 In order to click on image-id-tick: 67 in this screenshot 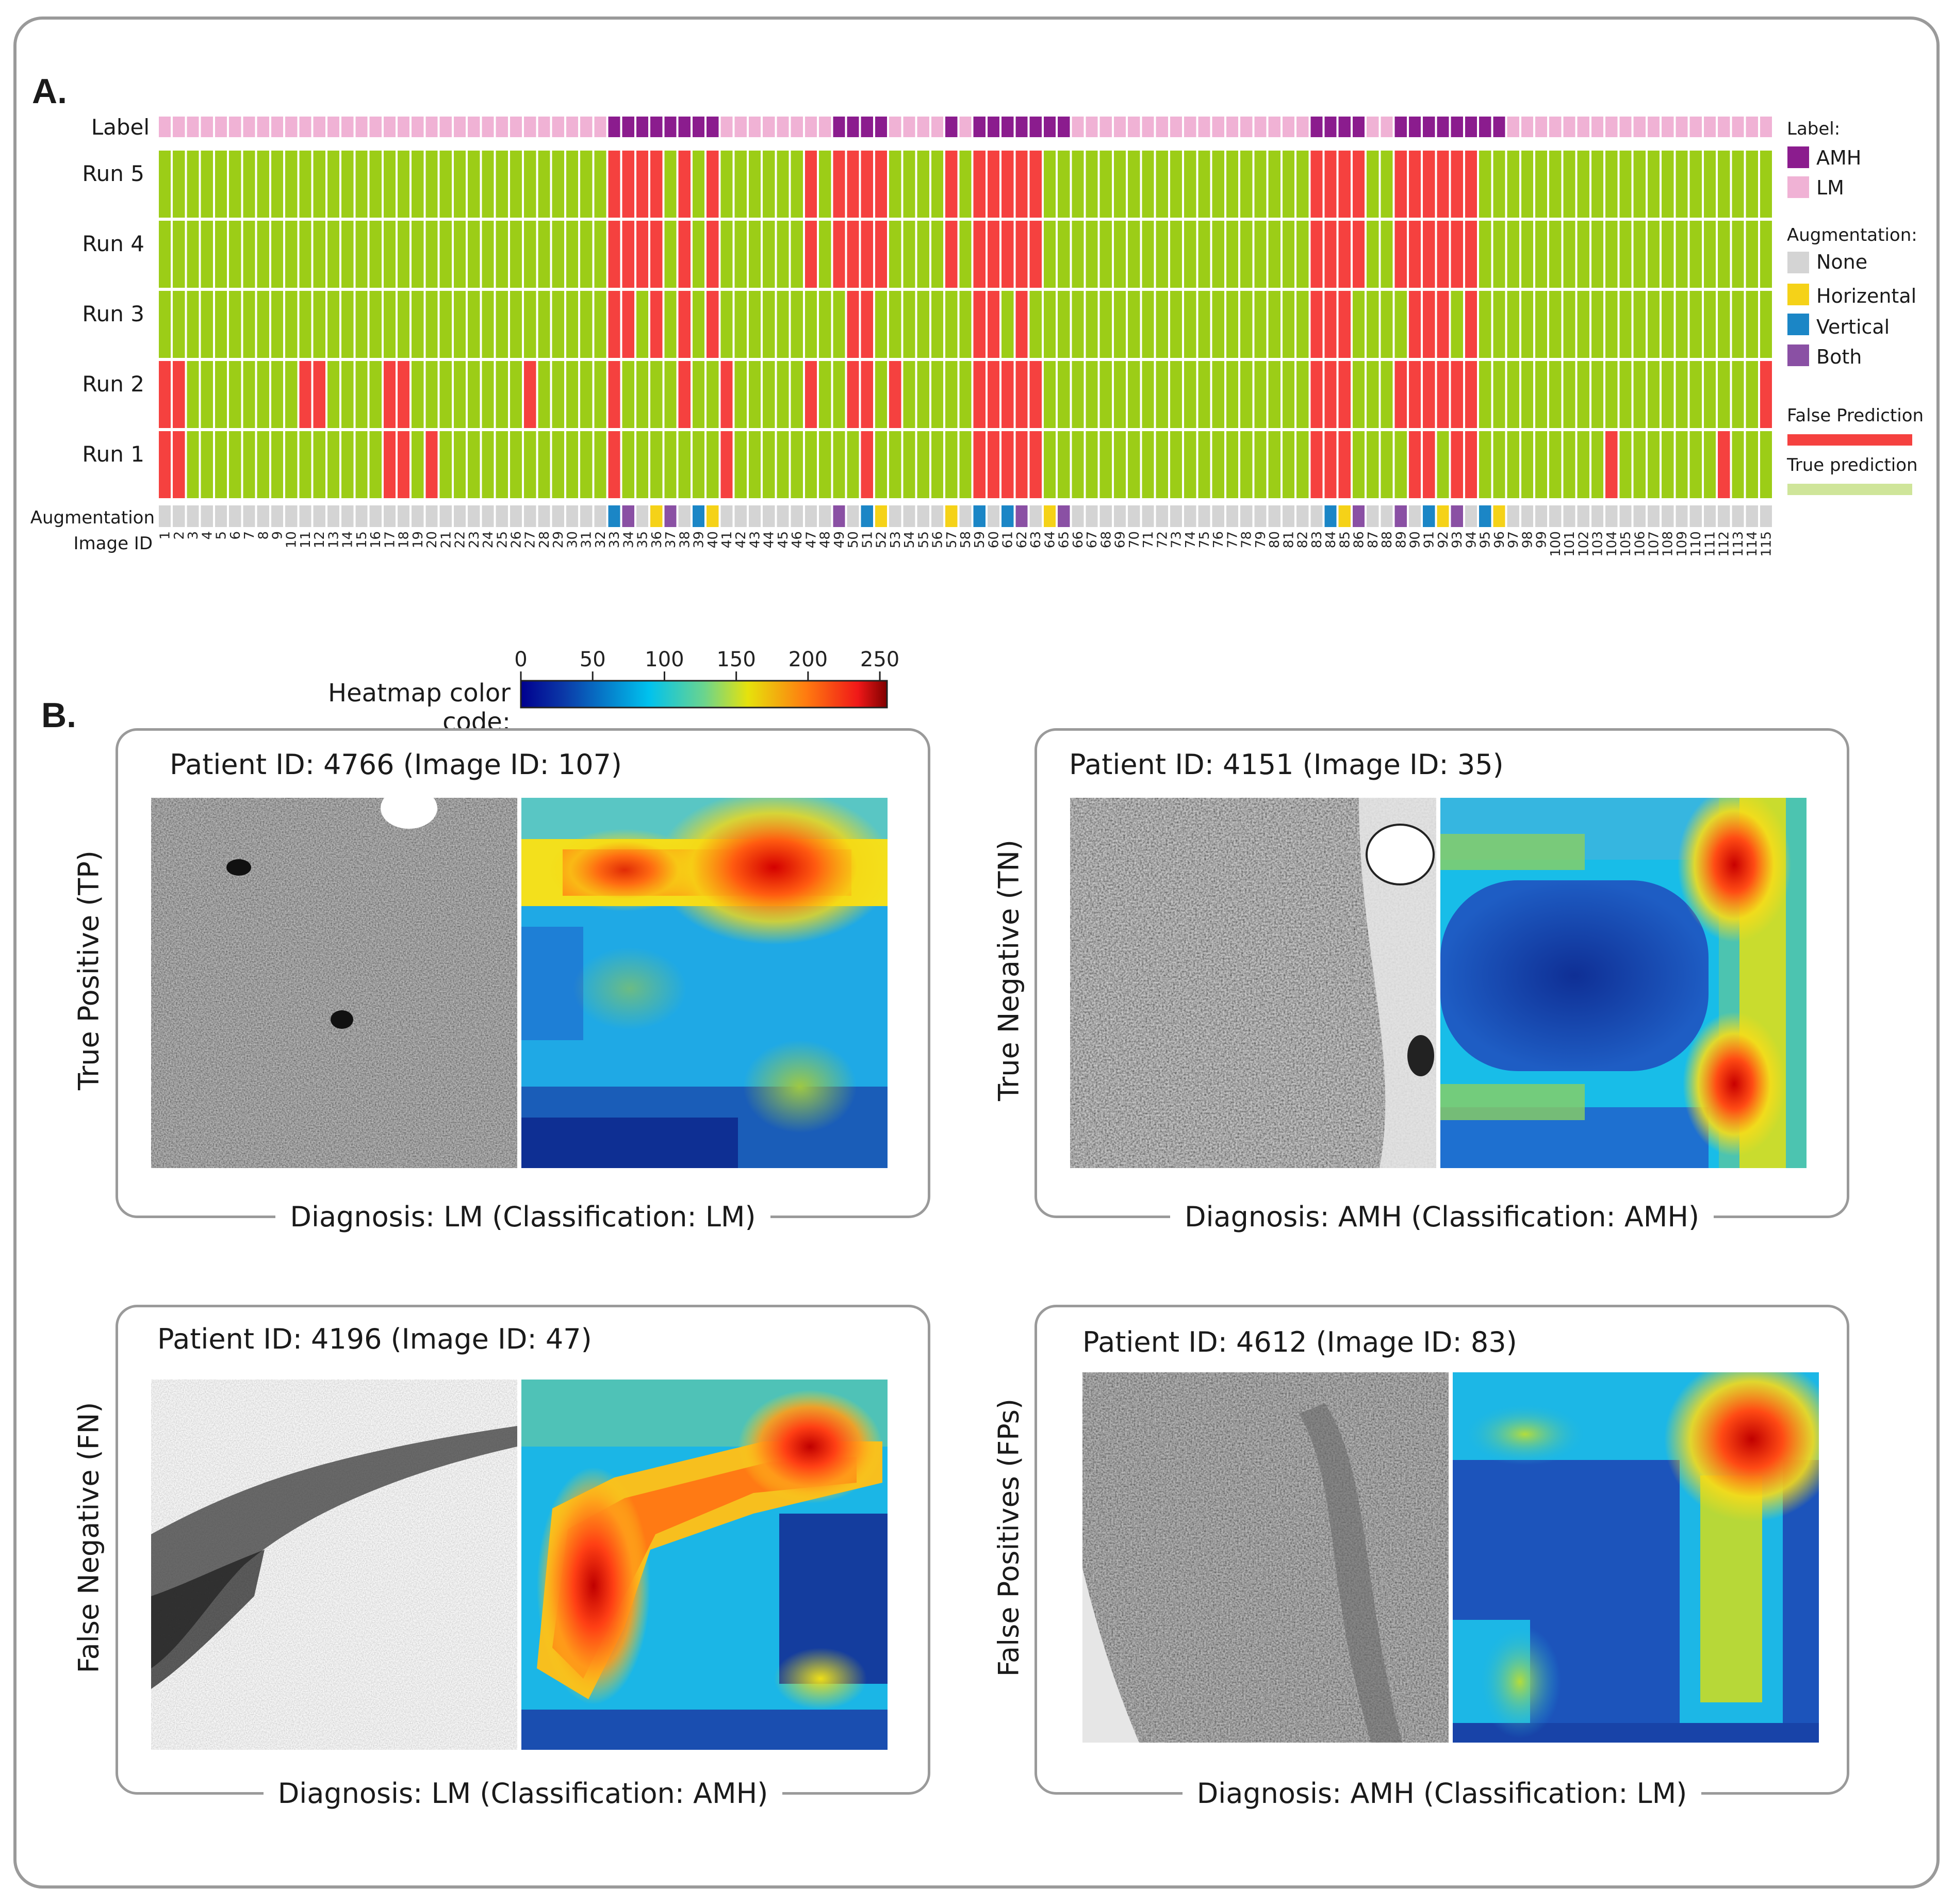, I will do `click(1092, 539)`.